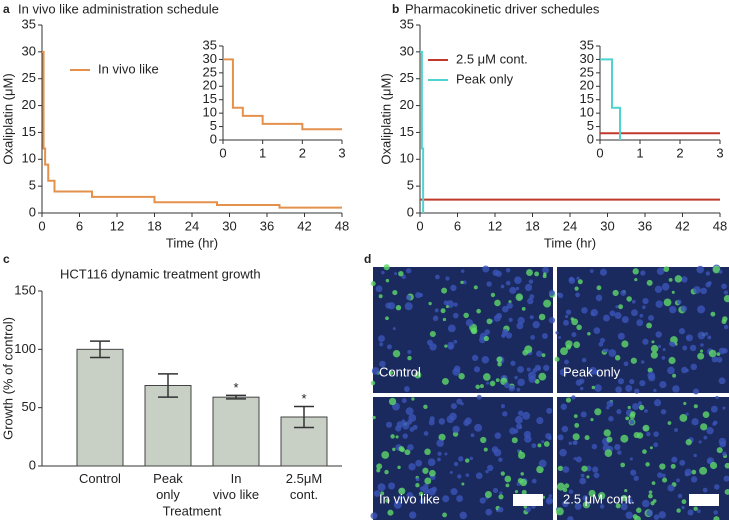 The height and width of the screenshot is (520, 729). What do you see at coordinates (32, 185) in the screenshot?
I see `y-tick-label: 5` at bounding box center [32, 185].